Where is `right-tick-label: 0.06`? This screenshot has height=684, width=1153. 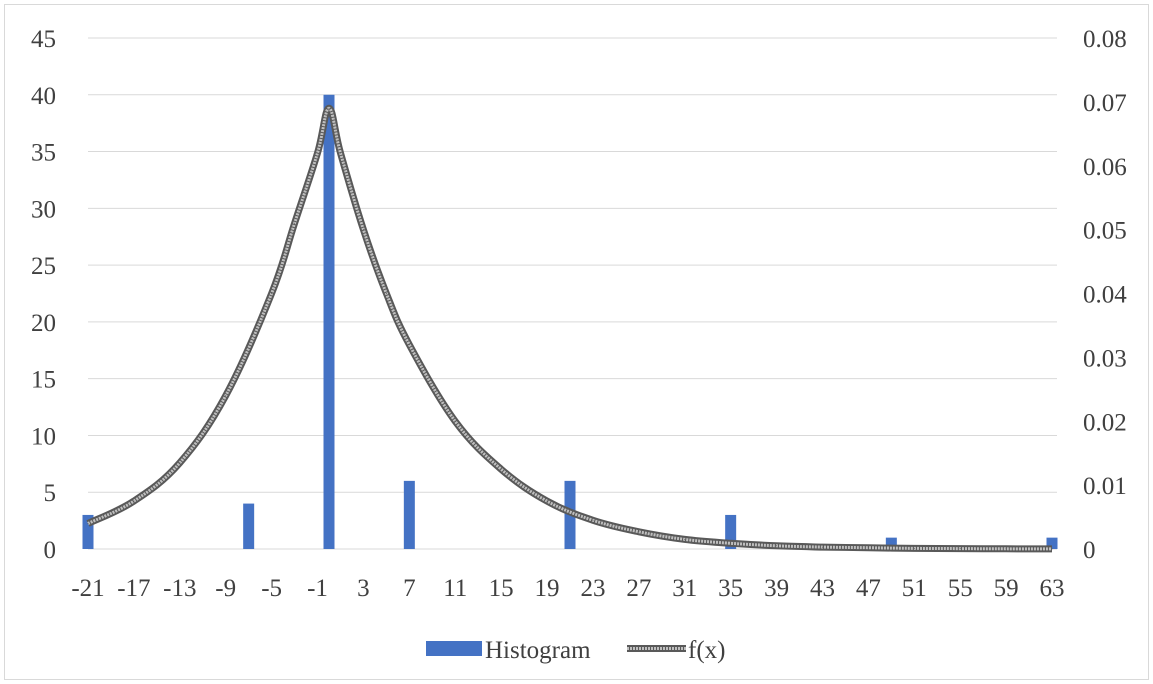 right-tick-label: 0.06 is located at coordinates (1105, 167).